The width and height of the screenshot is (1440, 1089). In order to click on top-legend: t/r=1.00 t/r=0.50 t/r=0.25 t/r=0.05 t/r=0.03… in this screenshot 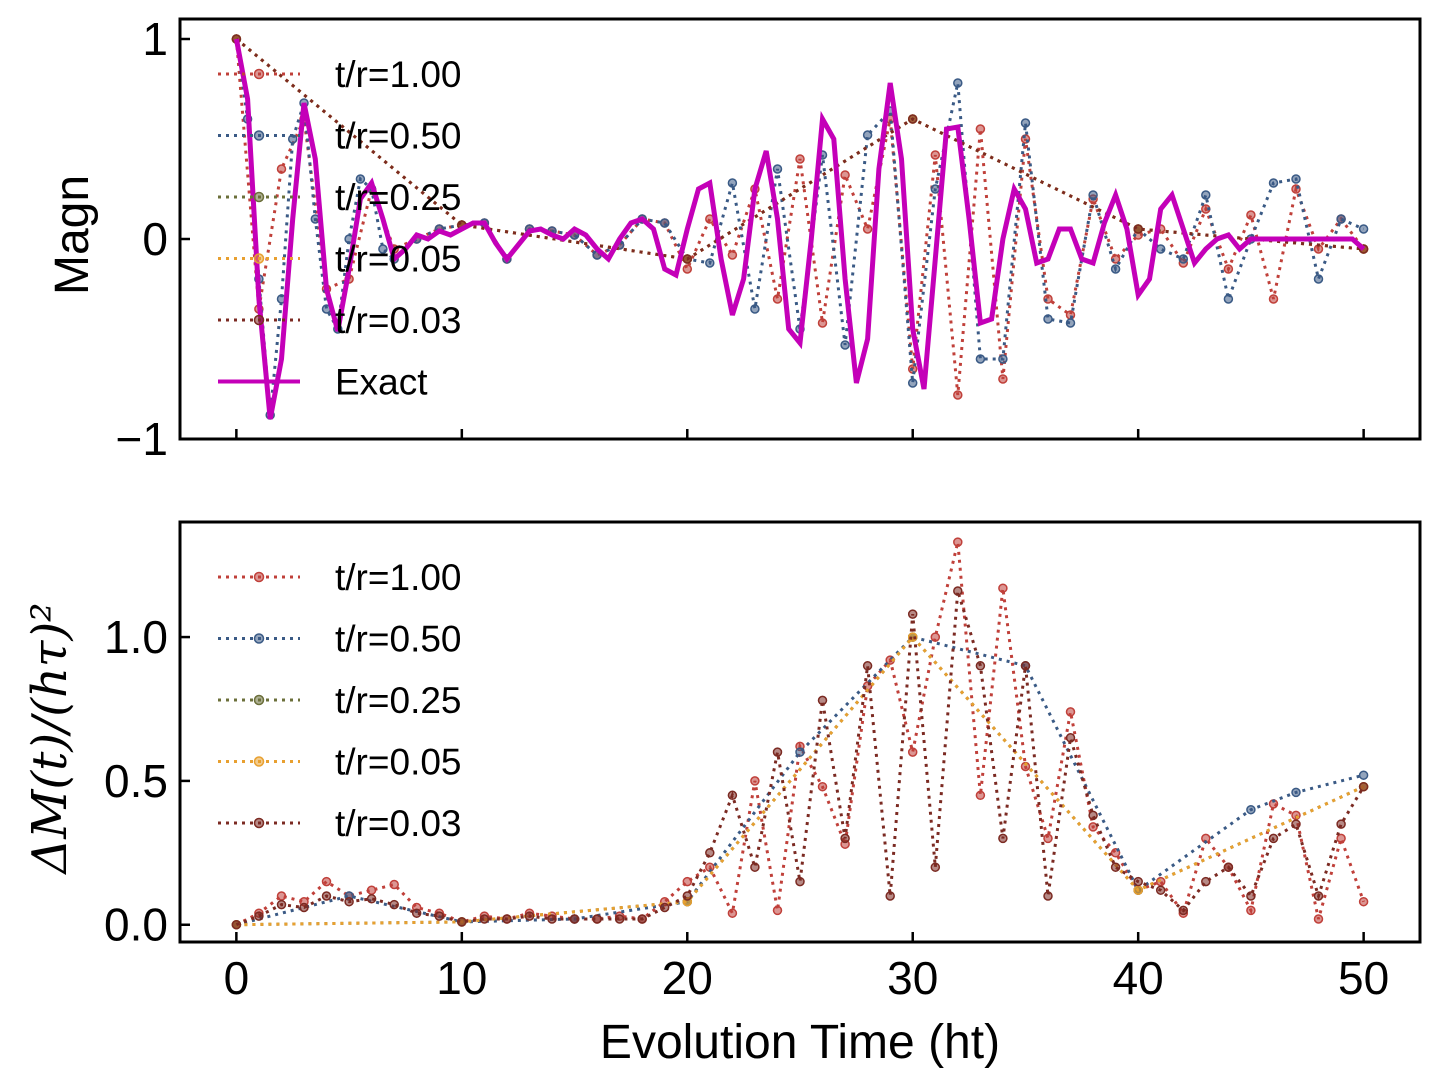, I will do `click(340, 228)`.